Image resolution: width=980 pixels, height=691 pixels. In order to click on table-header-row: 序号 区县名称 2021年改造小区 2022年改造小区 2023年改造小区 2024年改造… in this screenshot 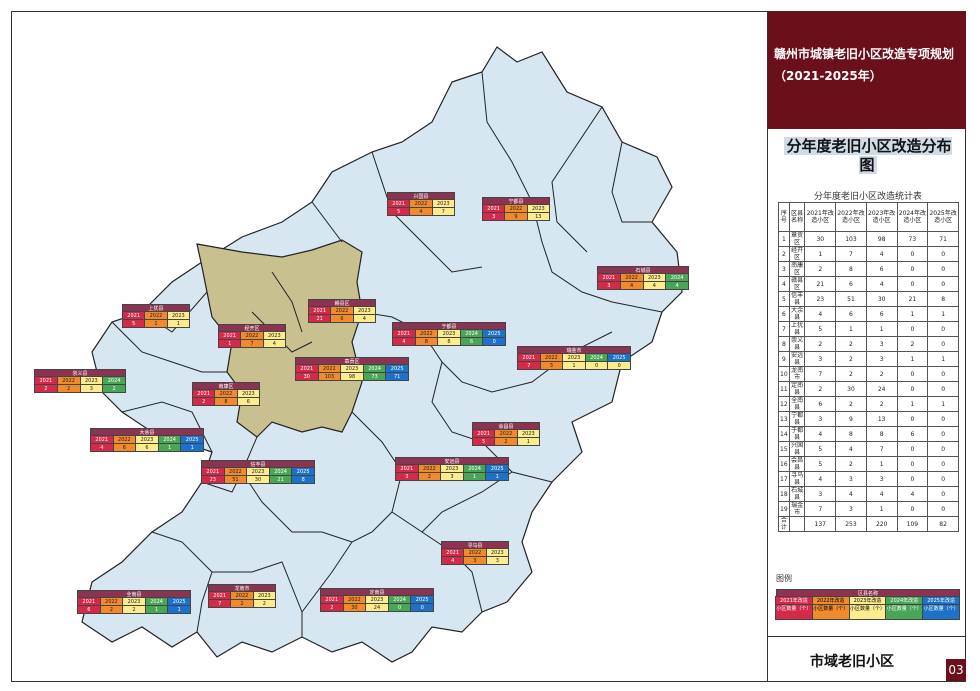, I will do `click(868, 217)`.